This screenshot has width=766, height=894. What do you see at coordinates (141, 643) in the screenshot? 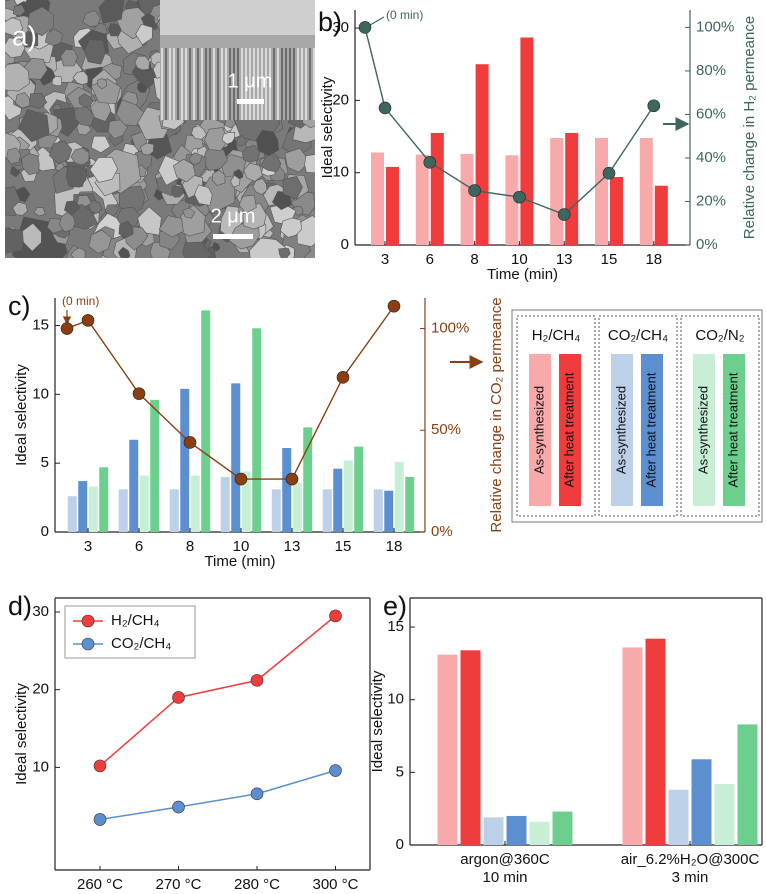
I see `legend-label: CO₂/CH₄` at bounding box center [141, 643].